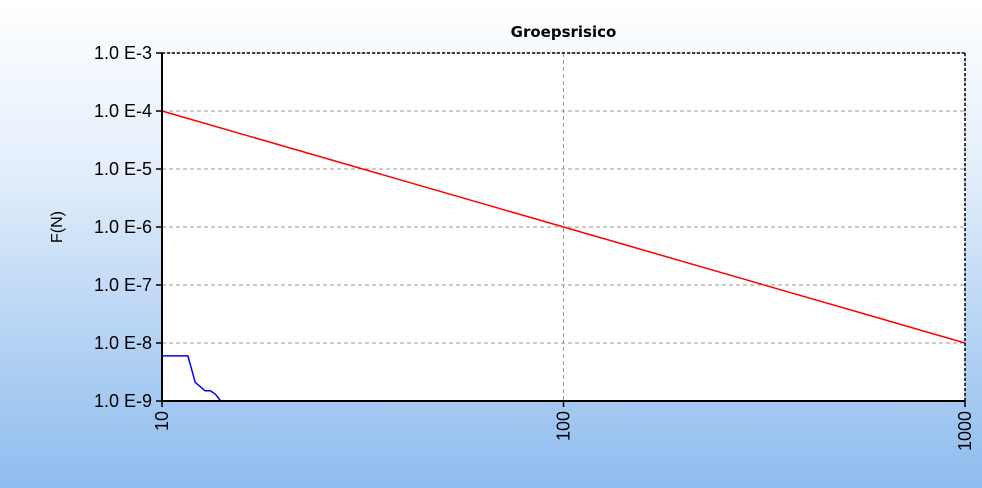 The width and height of the screenshot is (982, 488). Describe the element at coordinates (123, 169) in the screenshot. I see `y-tick-label: 1.0 E-5` at that location.